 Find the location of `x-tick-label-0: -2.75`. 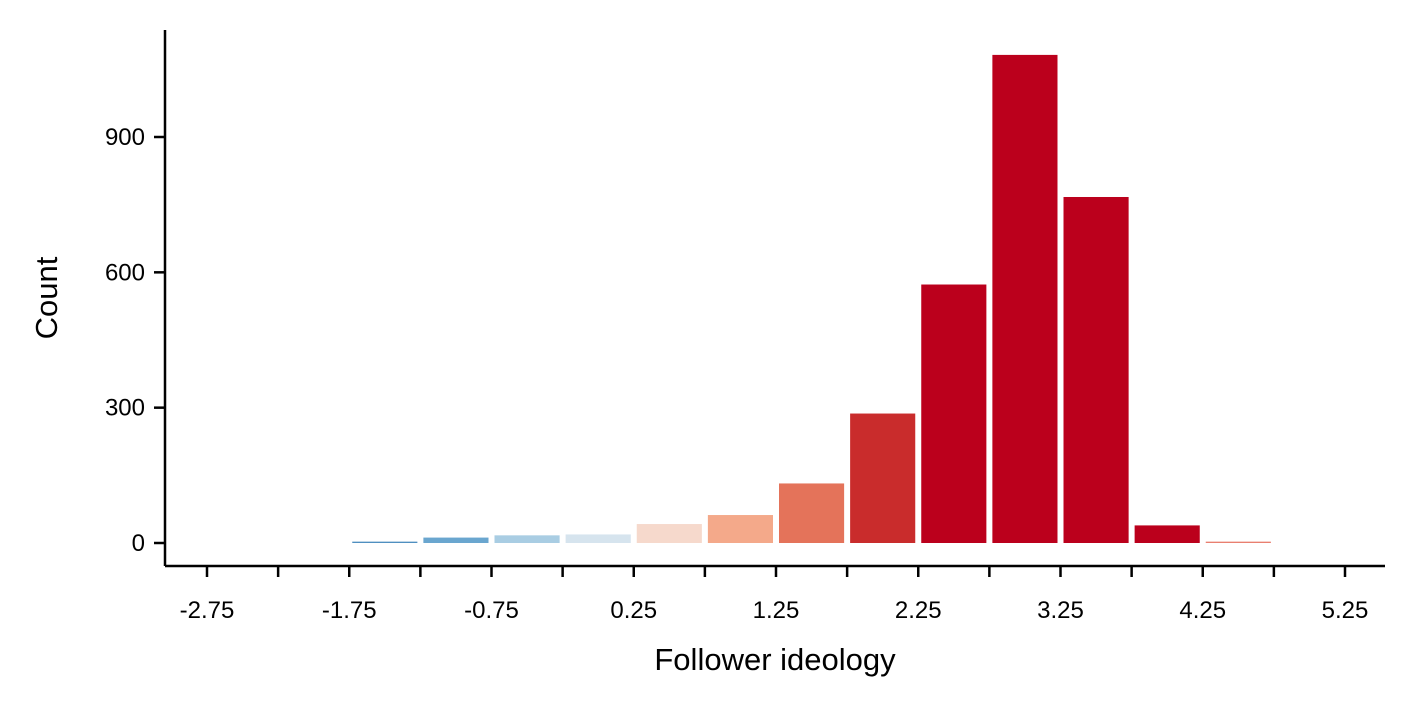

x-tick-label-0: -2.75 is located at coordinates (207, 610).